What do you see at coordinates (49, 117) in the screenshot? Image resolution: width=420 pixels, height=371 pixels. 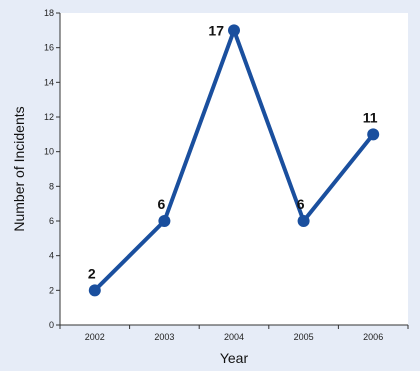 I see `y-tick-label: 12` at bounding box center [49, 117].